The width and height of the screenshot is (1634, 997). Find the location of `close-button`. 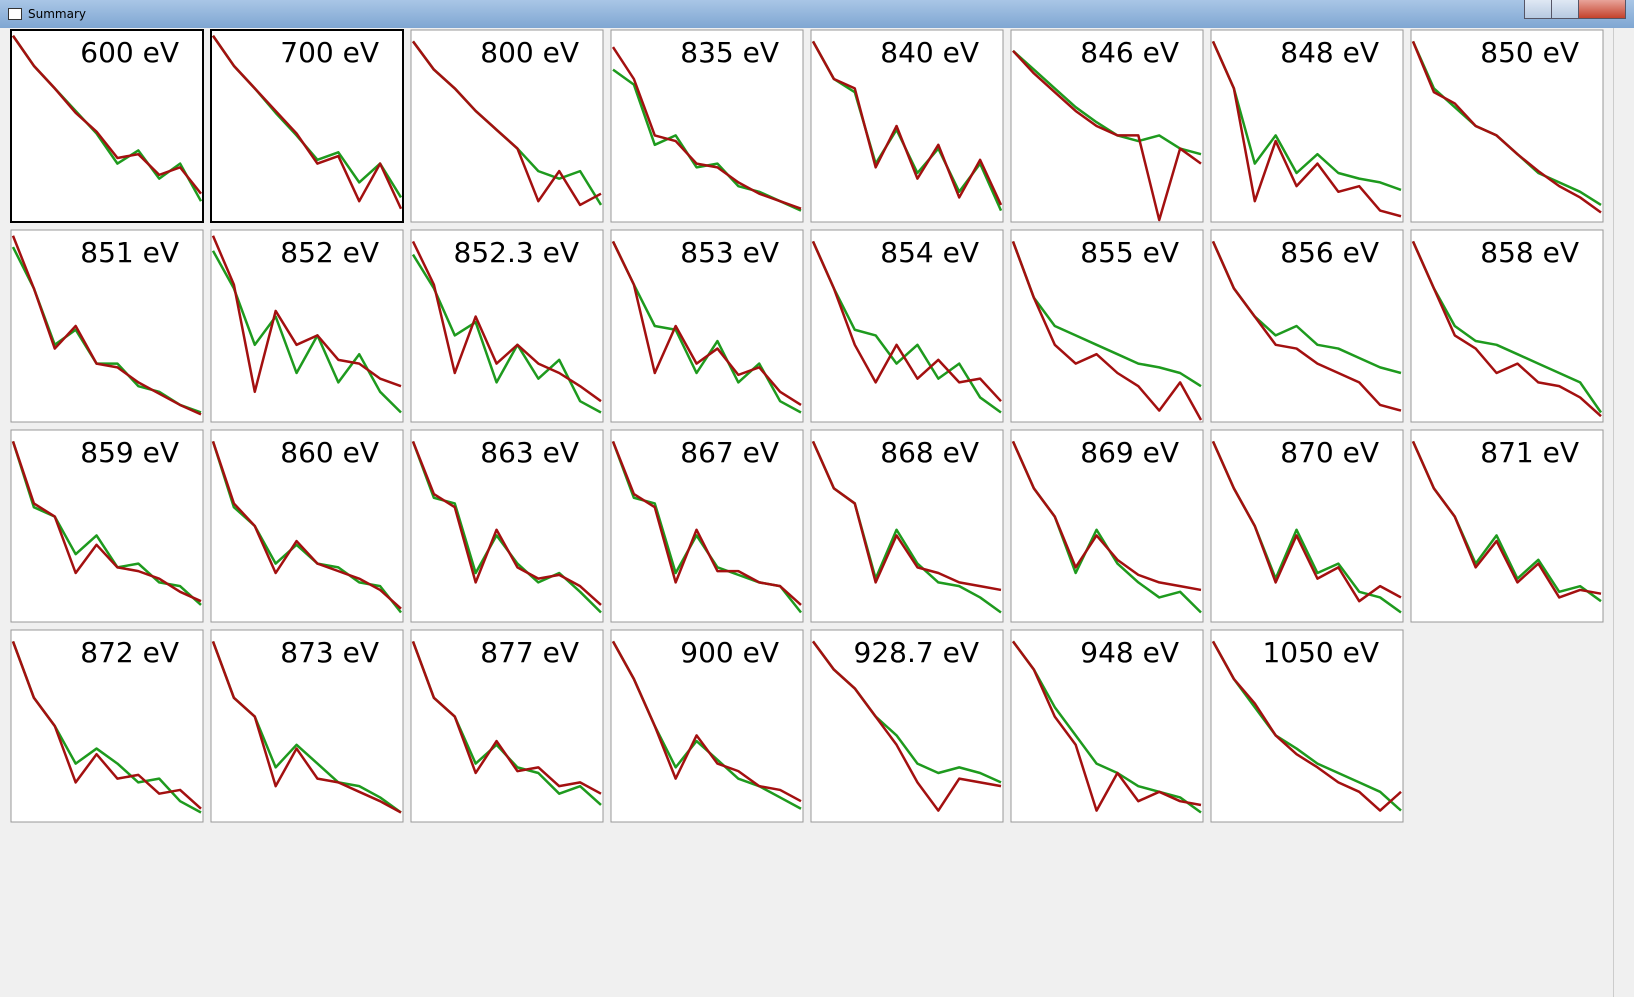

close-button is located at coordinates (1602, 9).